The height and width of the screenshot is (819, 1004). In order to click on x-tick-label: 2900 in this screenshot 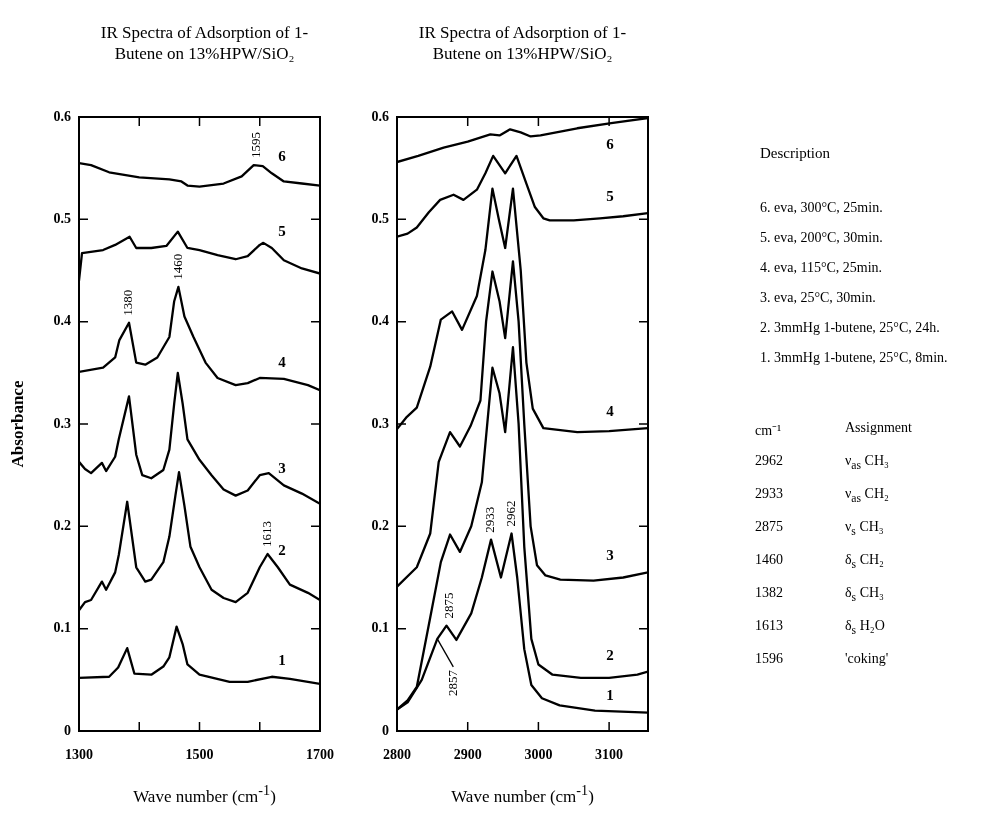, I will do `click(467, 755)`.